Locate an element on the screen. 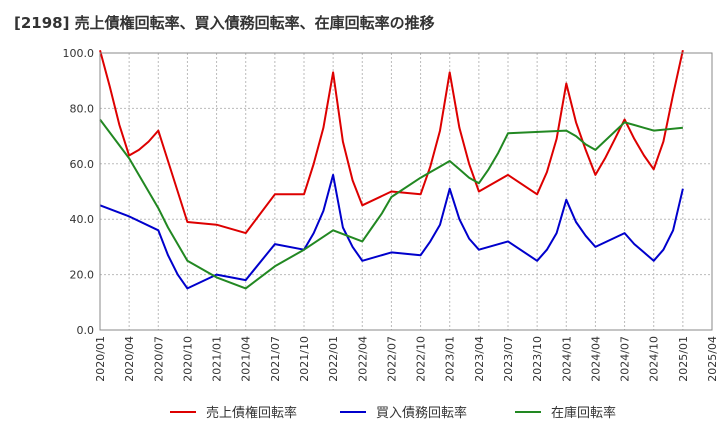 The image size is (720, 440). x-tick-label: 2024/01 is located at coordinates (566, 359).